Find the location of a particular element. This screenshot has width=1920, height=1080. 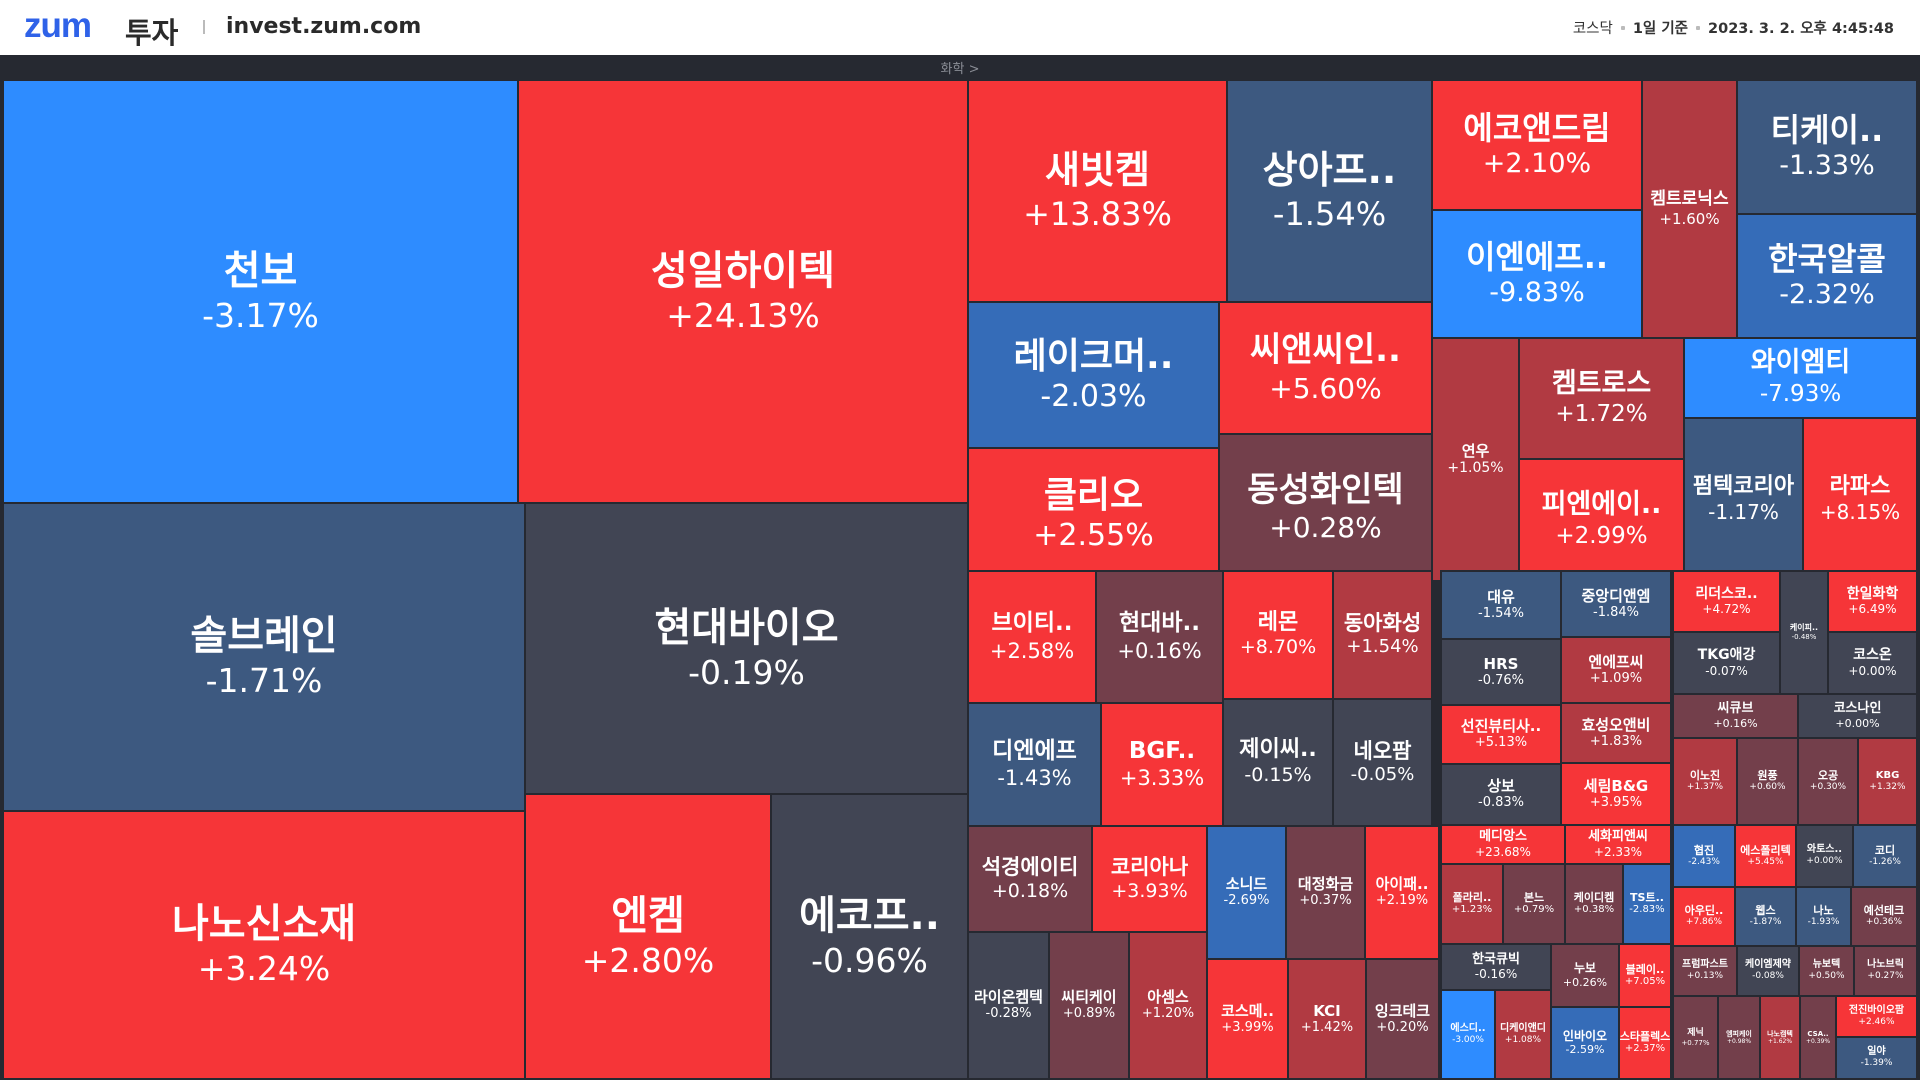

treemap-tile: 와토스.. +0.00% is located at coordinates (1824, 856).